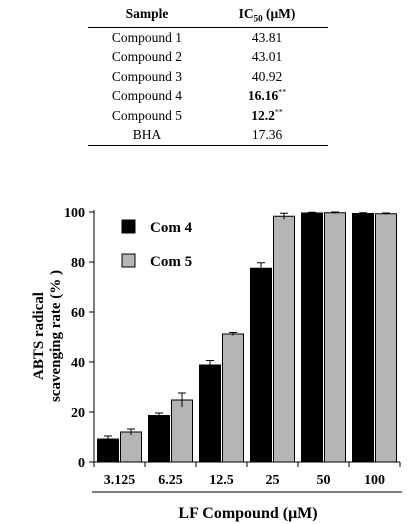 The height and width of the screenshot is (524, 414). I want to click on value-cell: 16.16**, so click(267, 97).